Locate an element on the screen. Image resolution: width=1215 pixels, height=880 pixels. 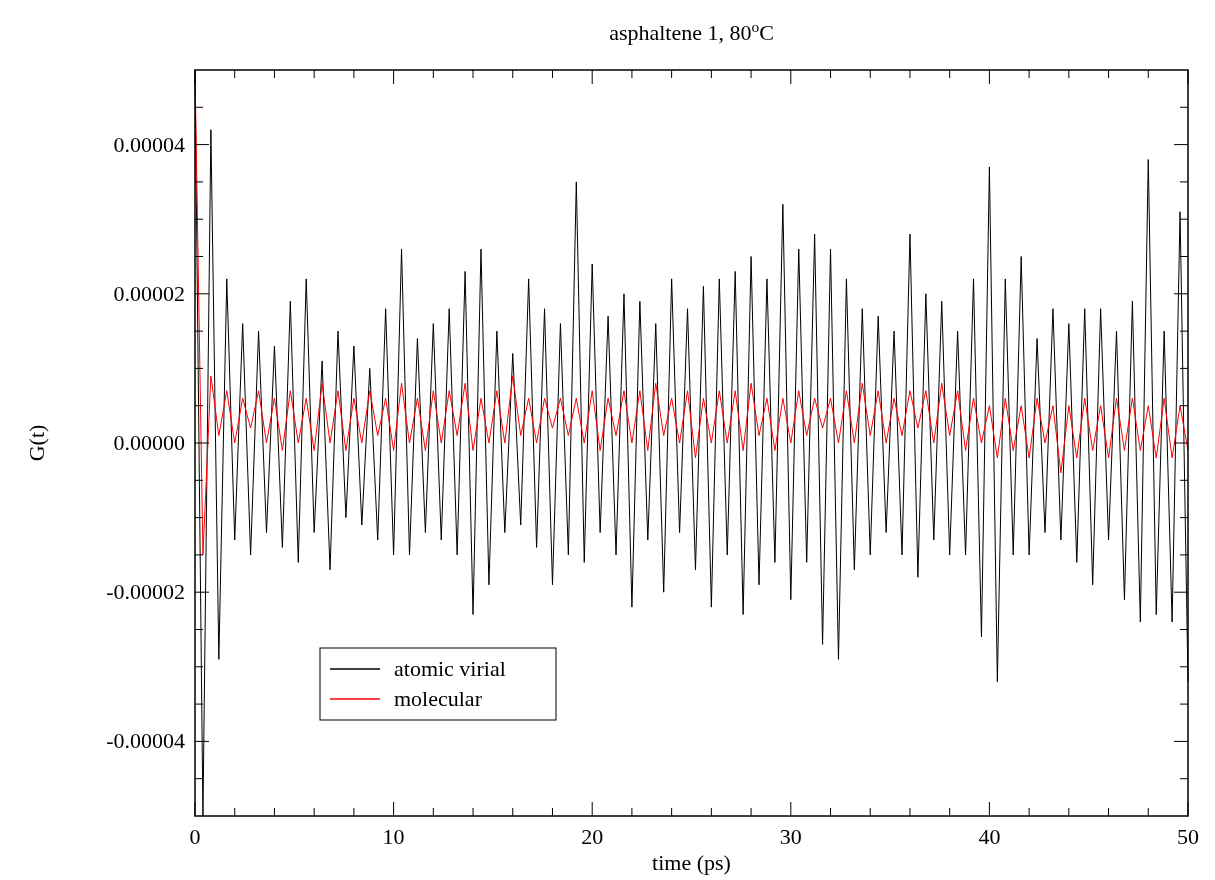
y-tick-label: 0.00000 is located at coordinates (149, 442).